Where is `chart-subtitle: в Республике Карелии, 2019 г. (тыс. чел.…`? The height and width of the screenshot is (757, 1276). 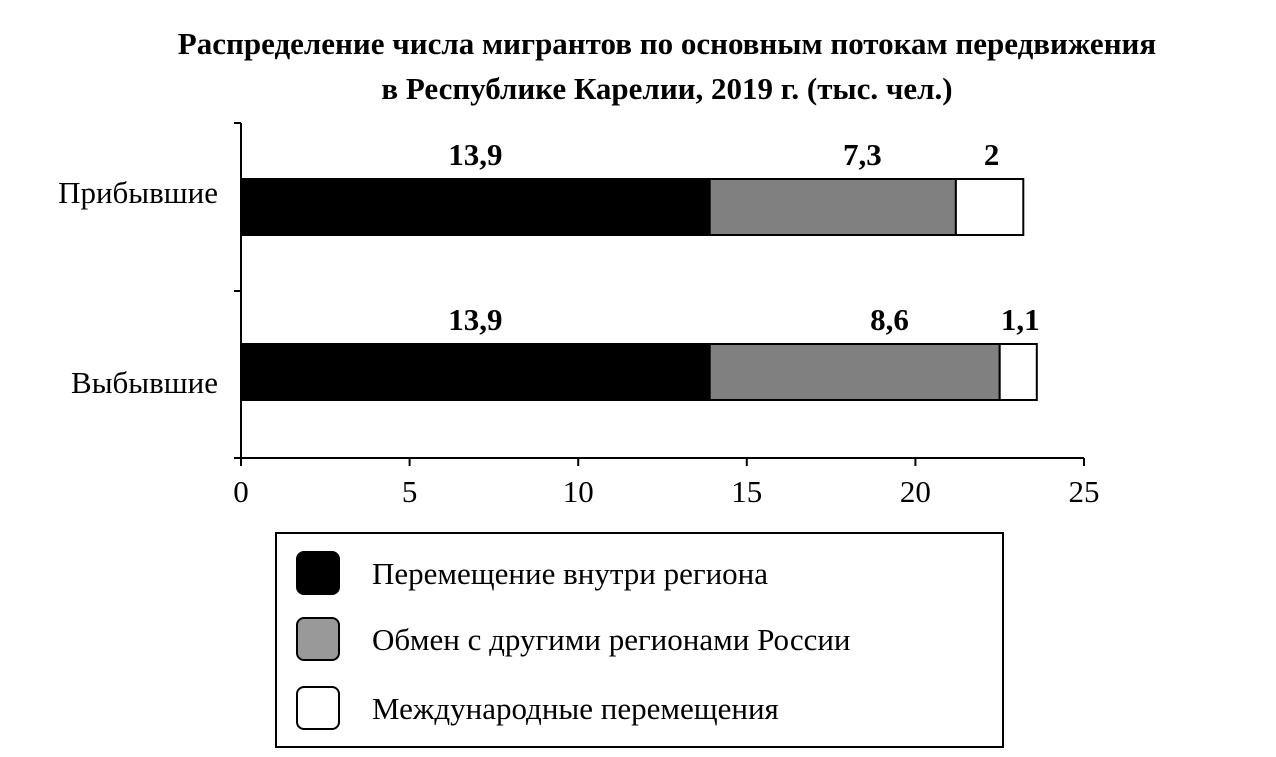 chart-subtitle: в Республике Карелии, 2019 г. (тыс. чел.… is located at coordinates (666, 88).